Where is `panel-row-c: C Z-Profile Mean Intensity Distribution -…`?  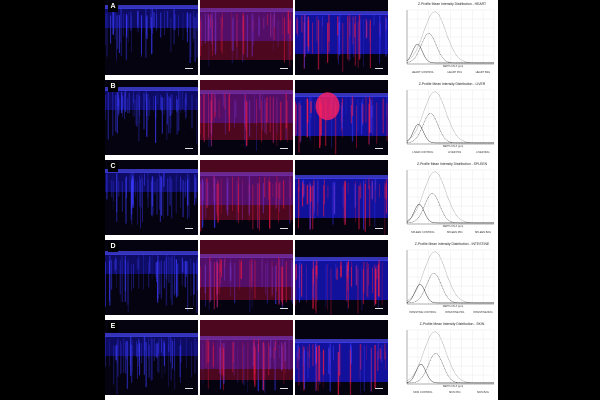 panel-row-c: C Z-Profile Mean Intensity Distribution -… is located at coordinates (301, 197).